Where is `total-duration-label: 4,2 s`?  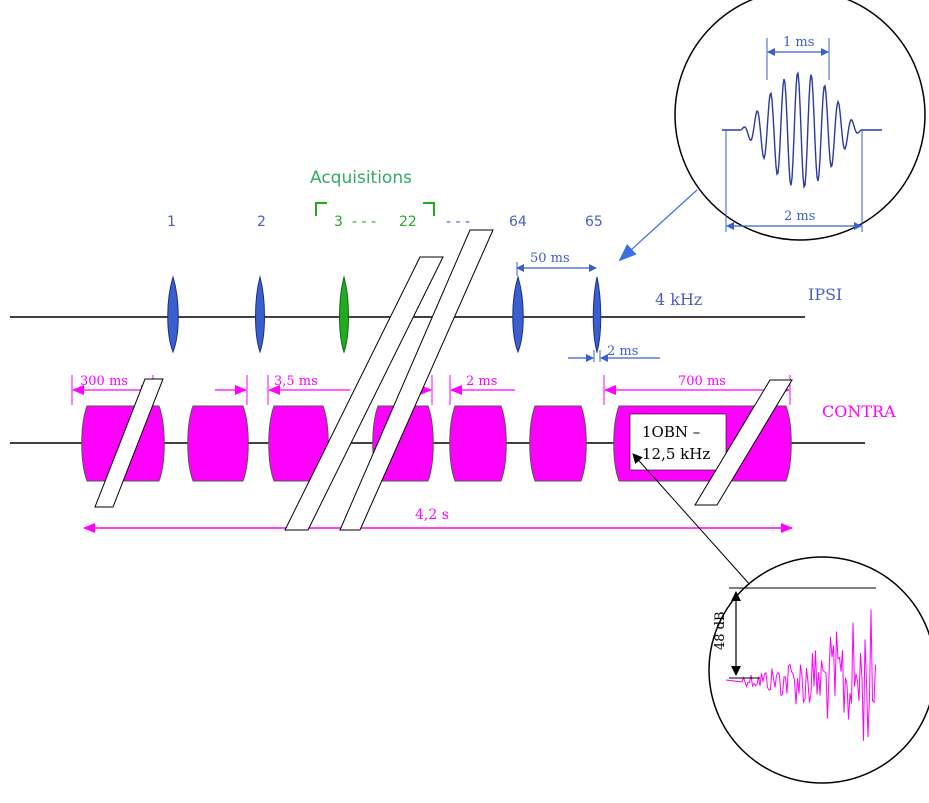 total-duration-label: 4,2 s is located at coordinates (432, 515).